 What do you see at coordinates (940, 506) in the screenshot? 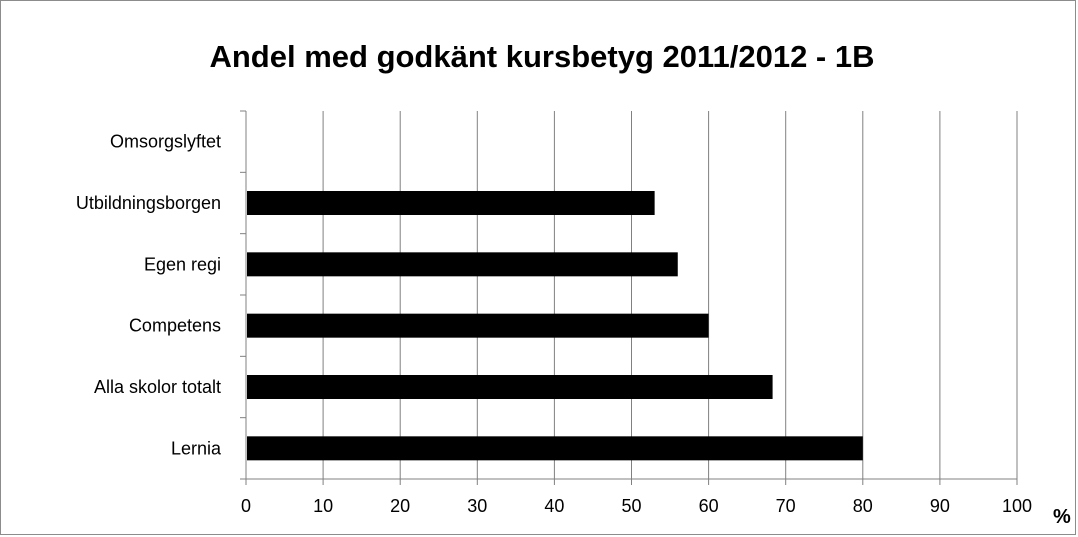
I see `x-tick-label: 90` at bounding box center [940, 506].